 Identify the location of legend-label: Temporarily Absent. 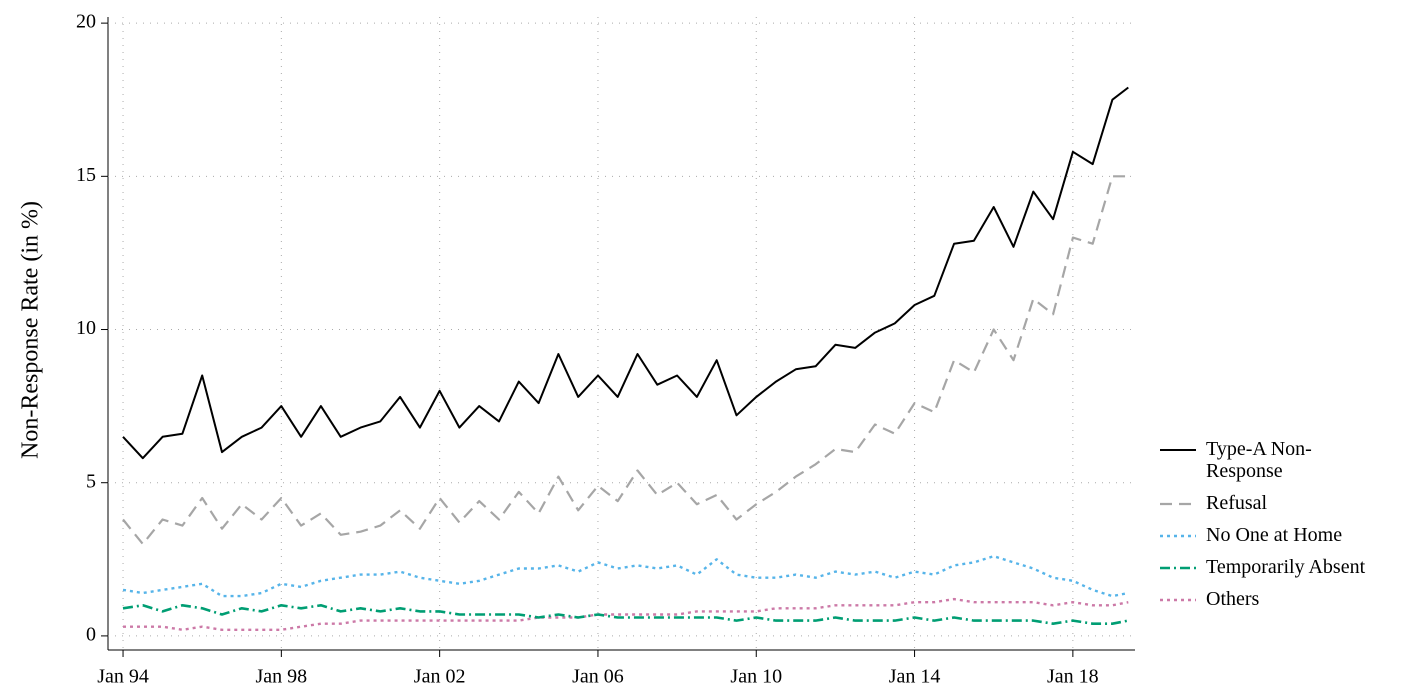
(1286, 567).